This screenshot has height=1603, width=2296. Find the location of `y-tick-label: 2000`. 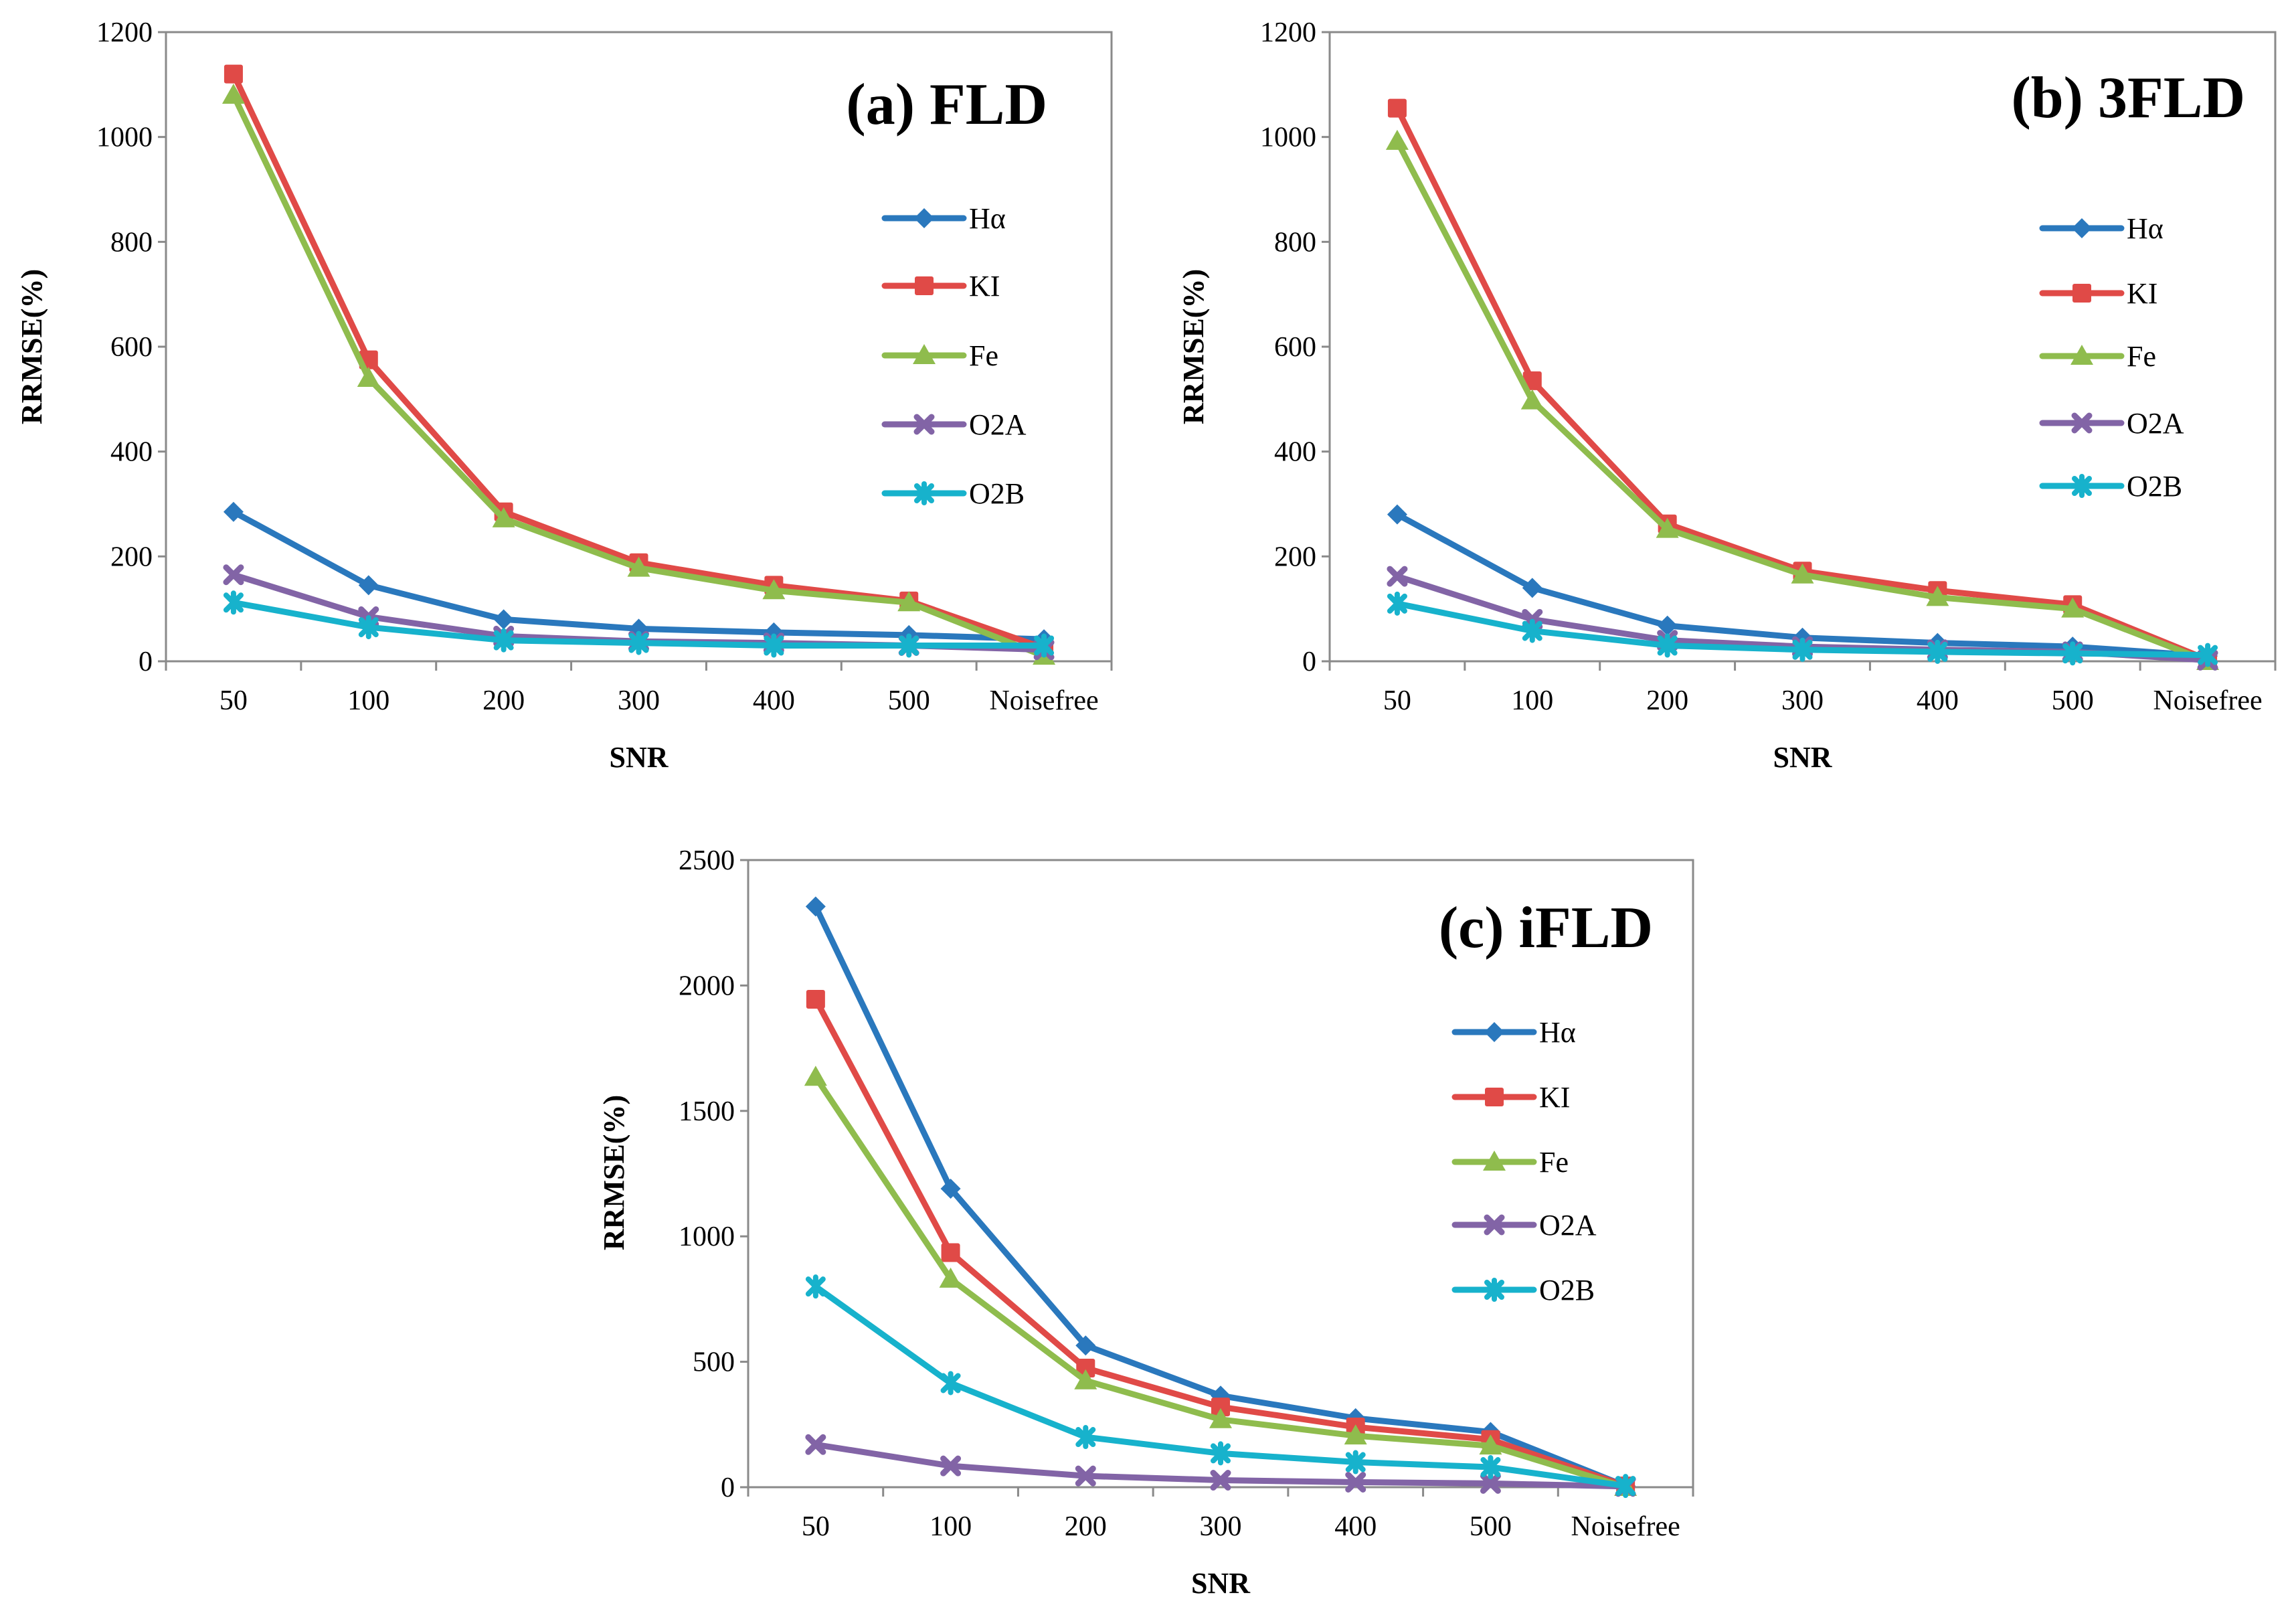

y-tick-label: 2000 is located at coordinates (707, 986).